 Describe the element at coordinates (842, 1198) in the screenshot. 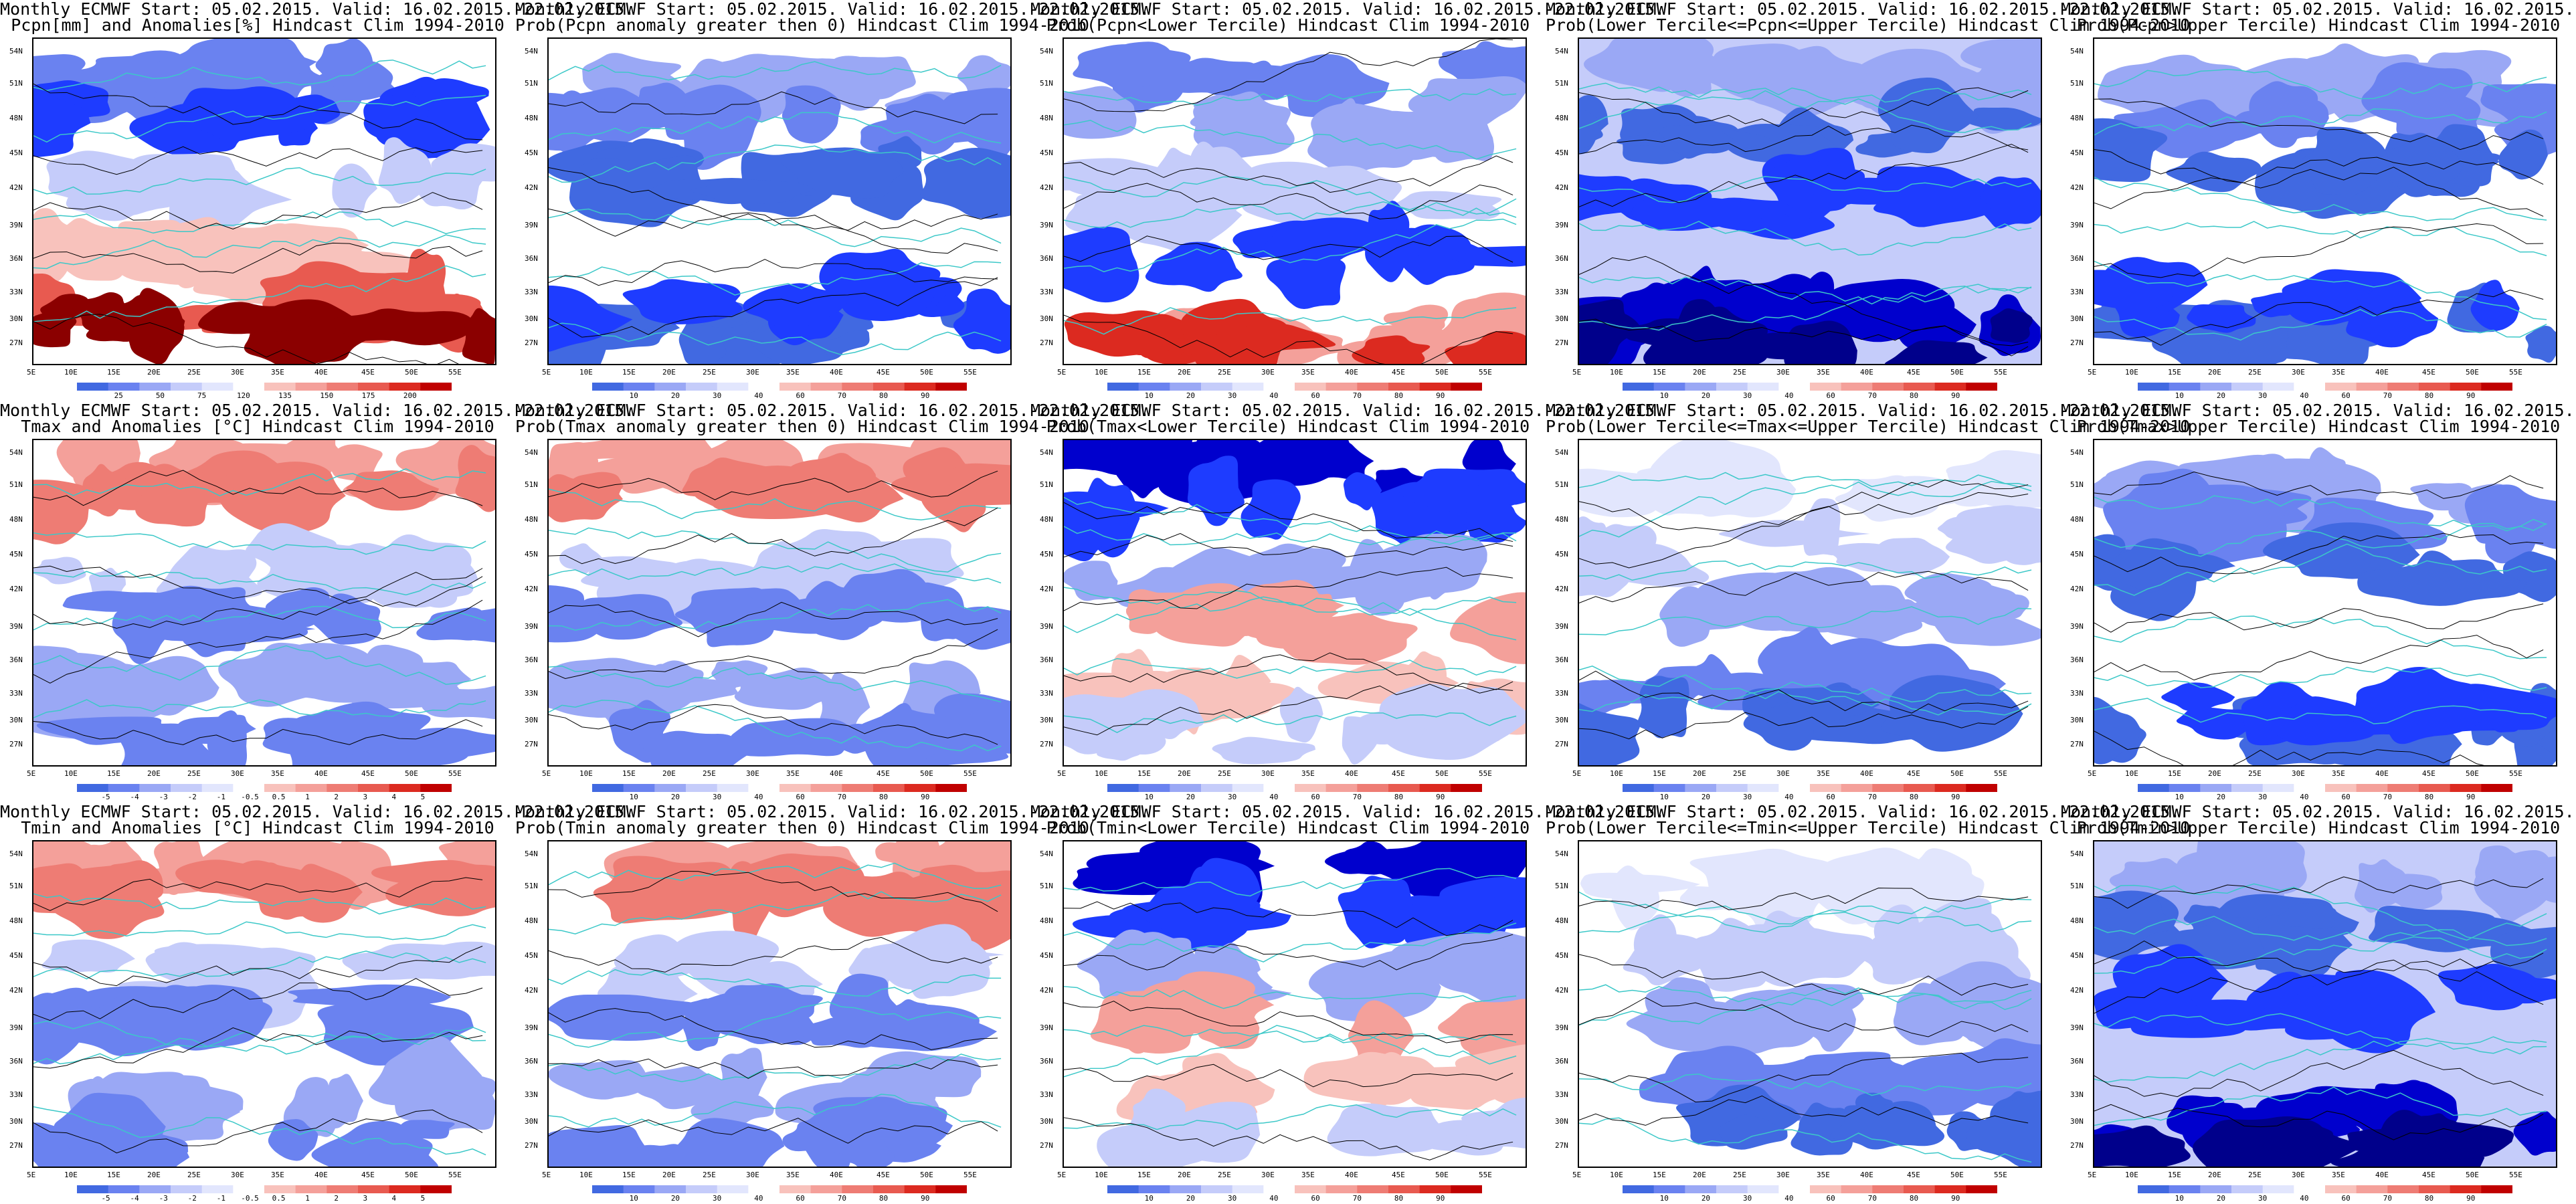

I see `colorbar-label: 70` at that location.